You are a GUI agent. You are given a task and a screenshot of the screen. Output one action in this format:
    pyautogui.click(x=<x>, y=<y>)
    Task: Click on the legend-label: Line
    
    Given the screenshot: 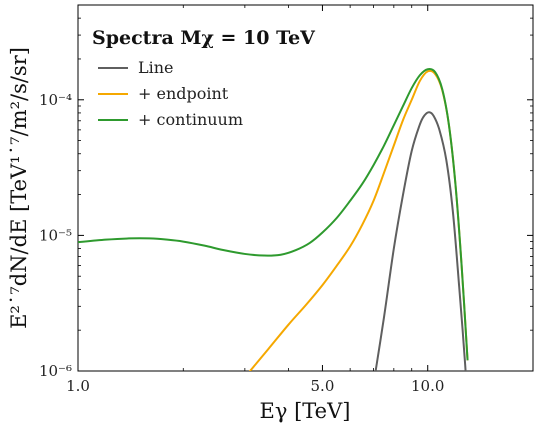 What is the action you would take?
    pyautogui.click(x=156, y=67)
    